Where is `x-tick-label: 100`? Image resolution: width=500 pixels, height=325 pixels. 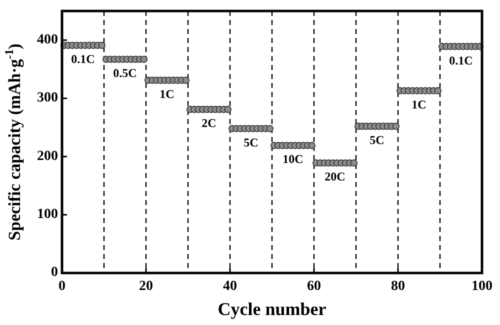 x-tick-label: 100 is located at coordinates (482, 286).